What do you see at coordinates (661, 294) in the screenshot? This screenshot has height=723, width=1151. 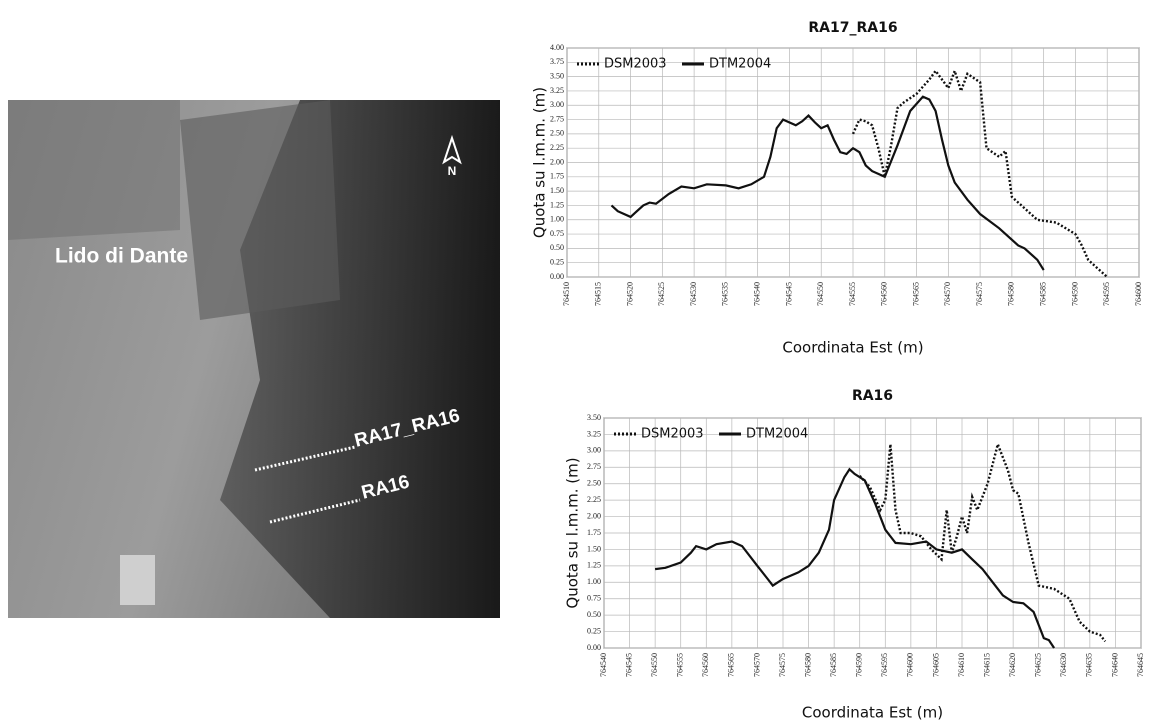 I see `x-tick-label: 764525` at bounding box center [661, 294].